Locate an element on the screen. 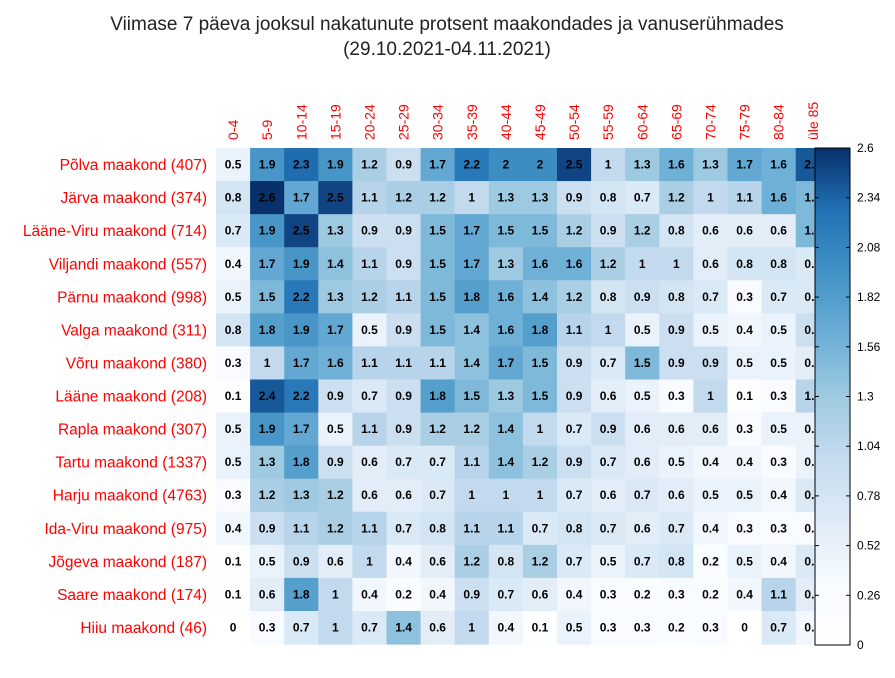 This screenshot has height=678, width=895. row-label: Põlva maakond (407) is located at coordinates (133, 165).